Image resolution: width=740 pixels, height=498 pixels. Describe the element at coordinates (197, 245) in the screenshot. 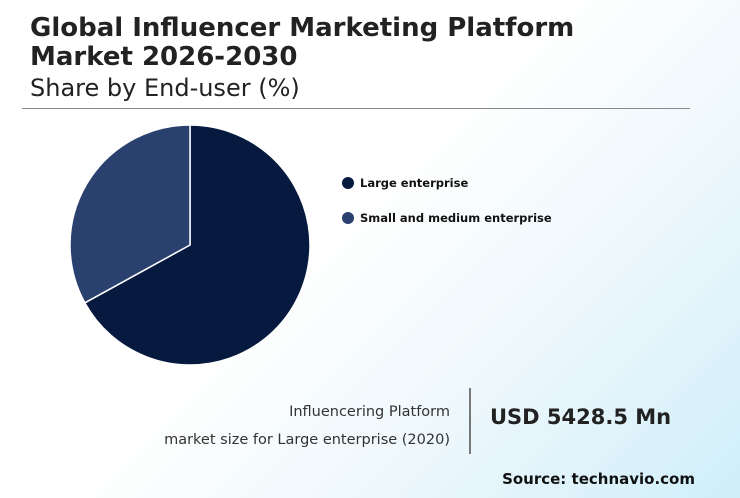

I see `pie-slice-large-enterprise` at that location.